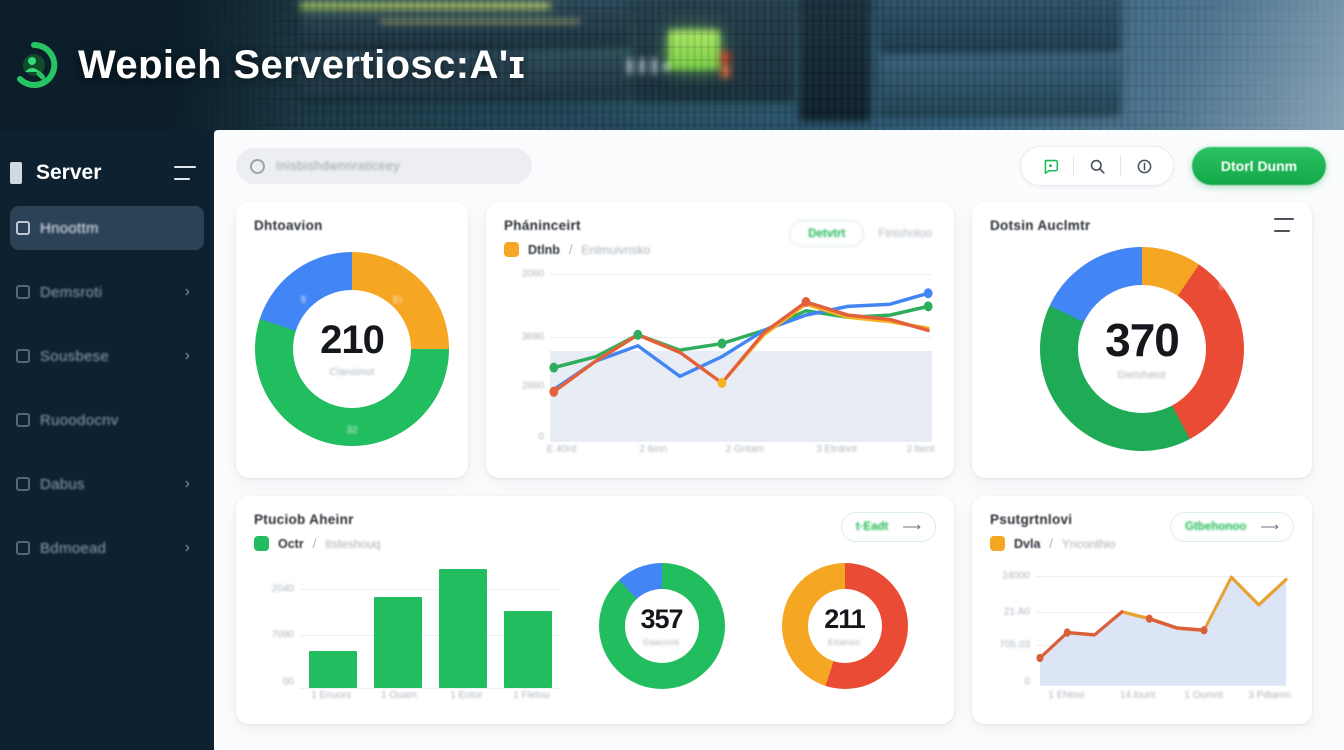 This screenshot has height=750, width=1344. I want to click on sidebar-header: Server, so click(107, 173).